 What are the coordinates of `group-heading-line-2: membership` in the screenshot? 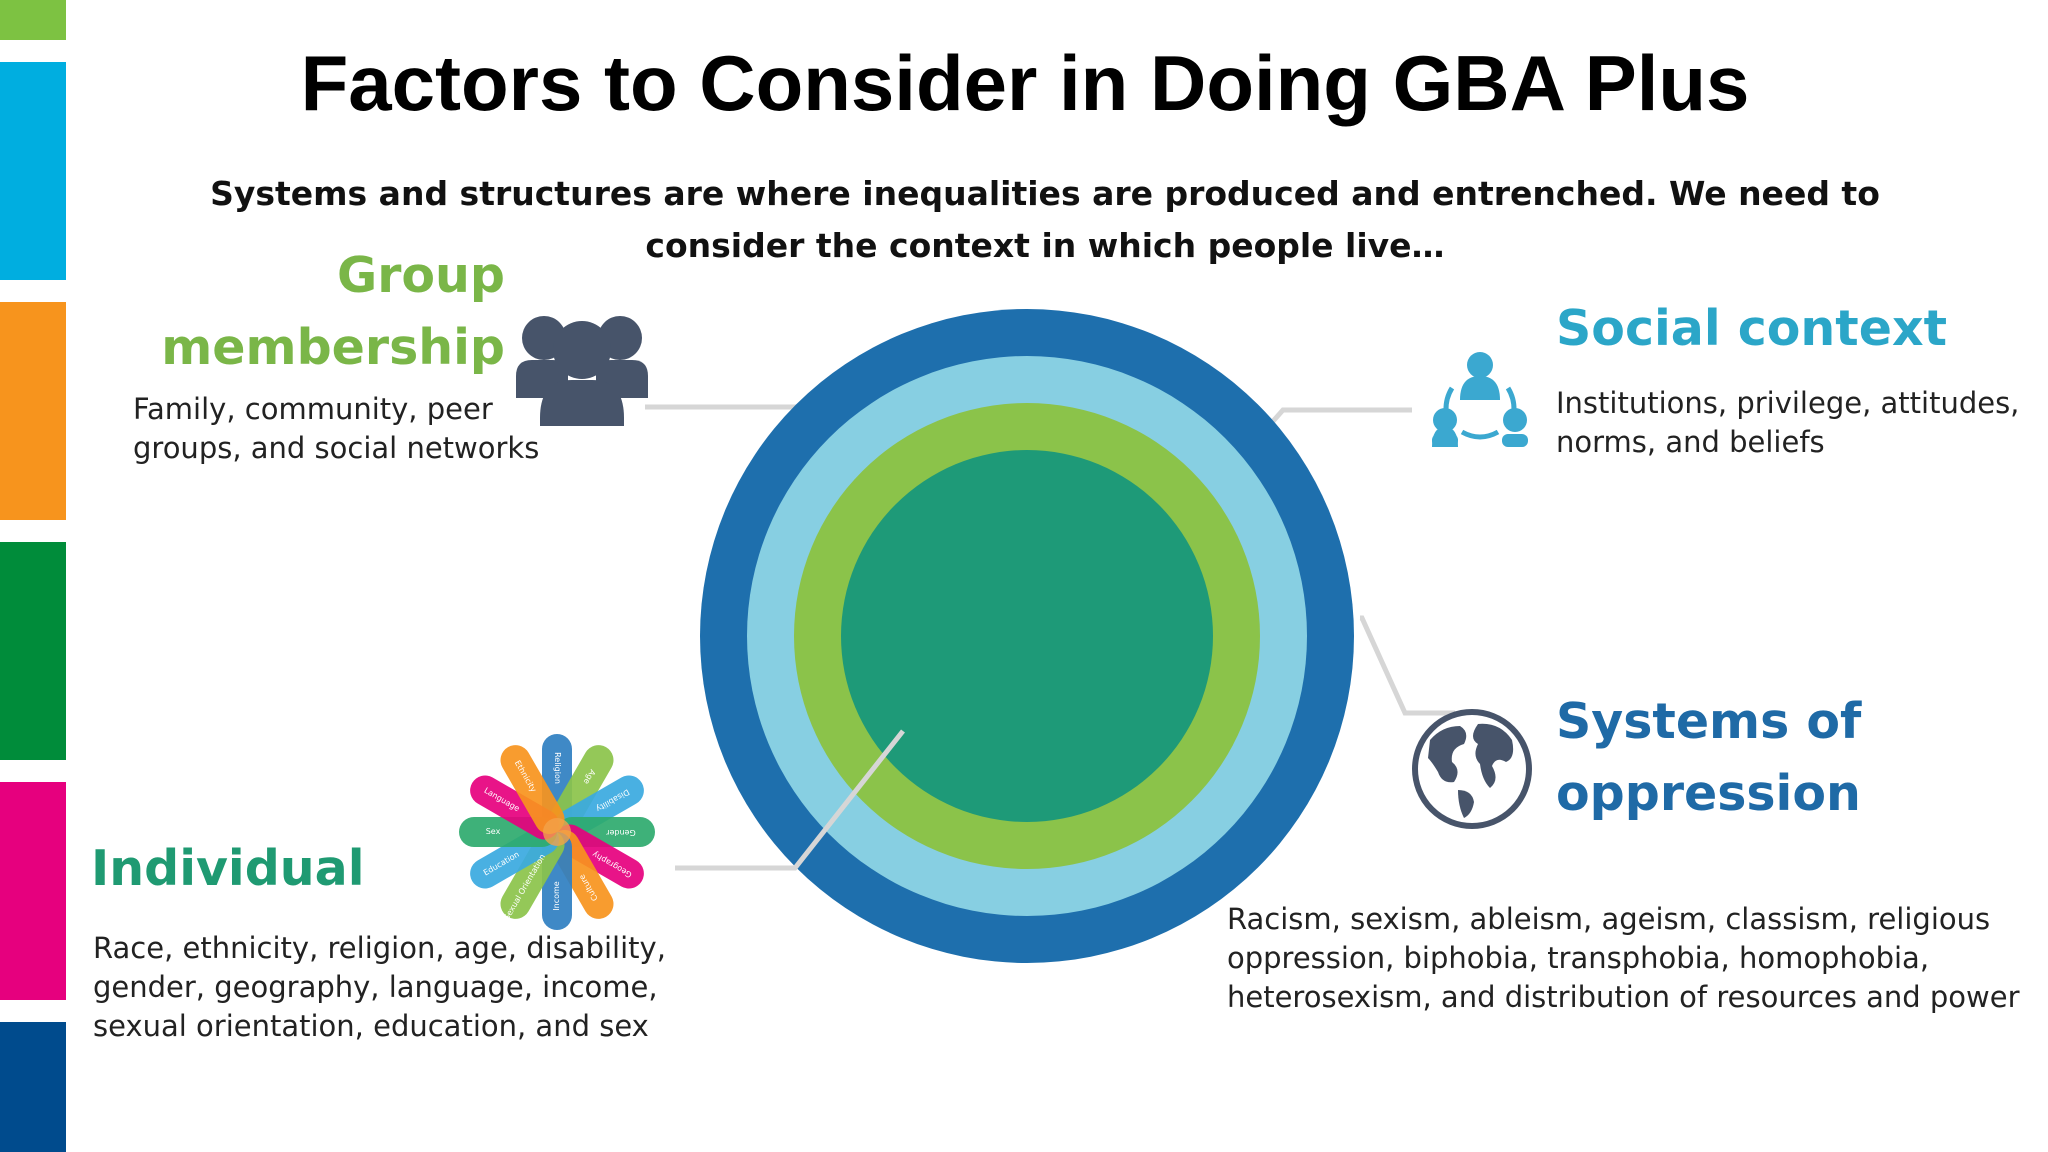 It's located at (333, 347).